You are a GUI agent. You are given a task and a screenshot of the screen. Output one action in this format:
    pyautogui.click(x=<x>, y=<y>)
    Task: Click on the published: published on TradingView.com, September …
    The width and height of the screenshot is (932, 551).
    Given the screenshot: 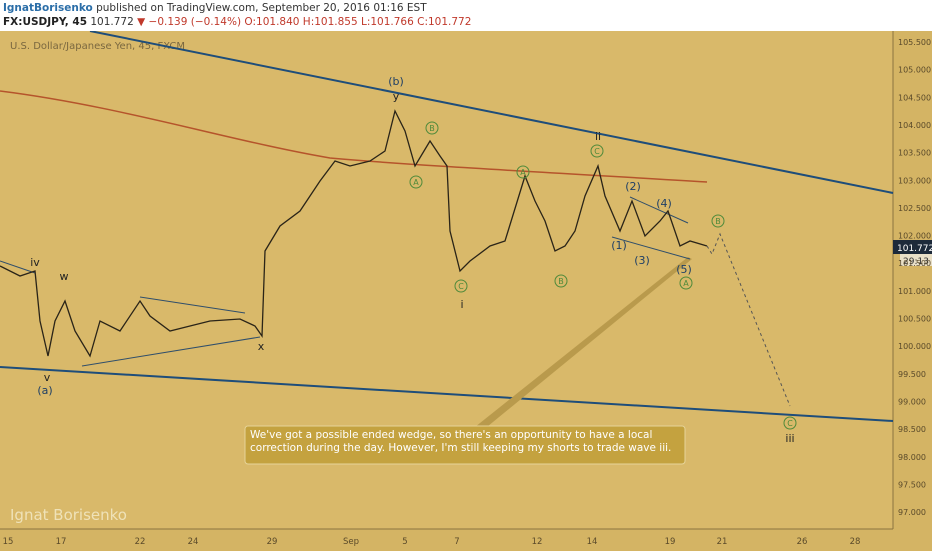 What is the action you would take?
    pyautogui.click(x=261, y=8)
    